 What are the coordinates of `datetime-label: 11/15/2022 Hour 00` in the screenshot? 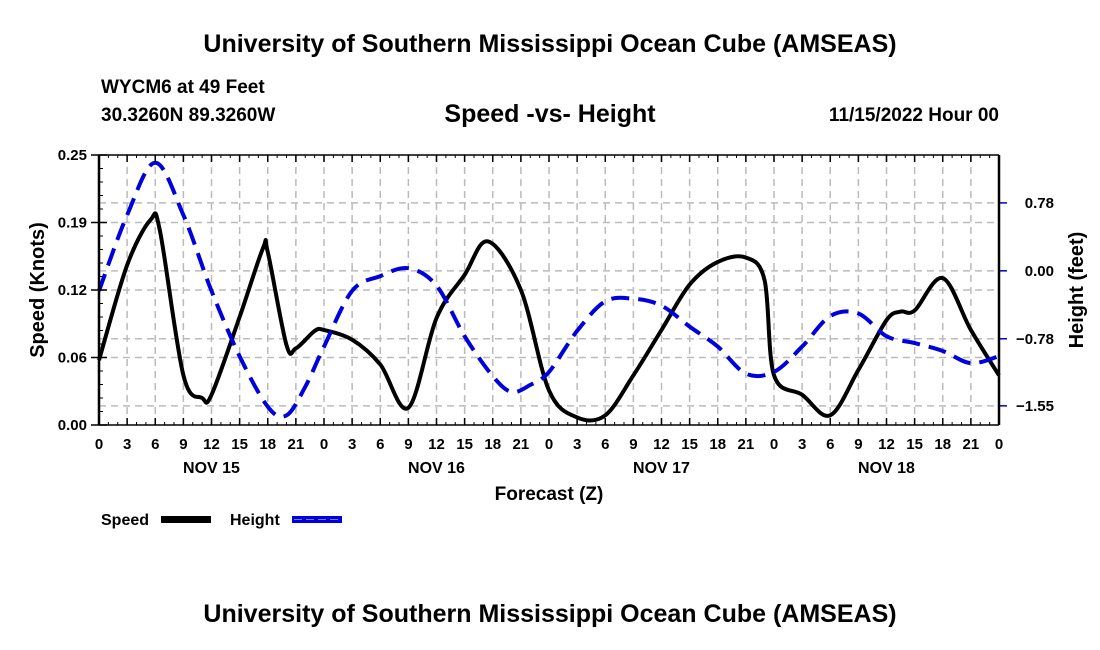 It's located at (913, 115).